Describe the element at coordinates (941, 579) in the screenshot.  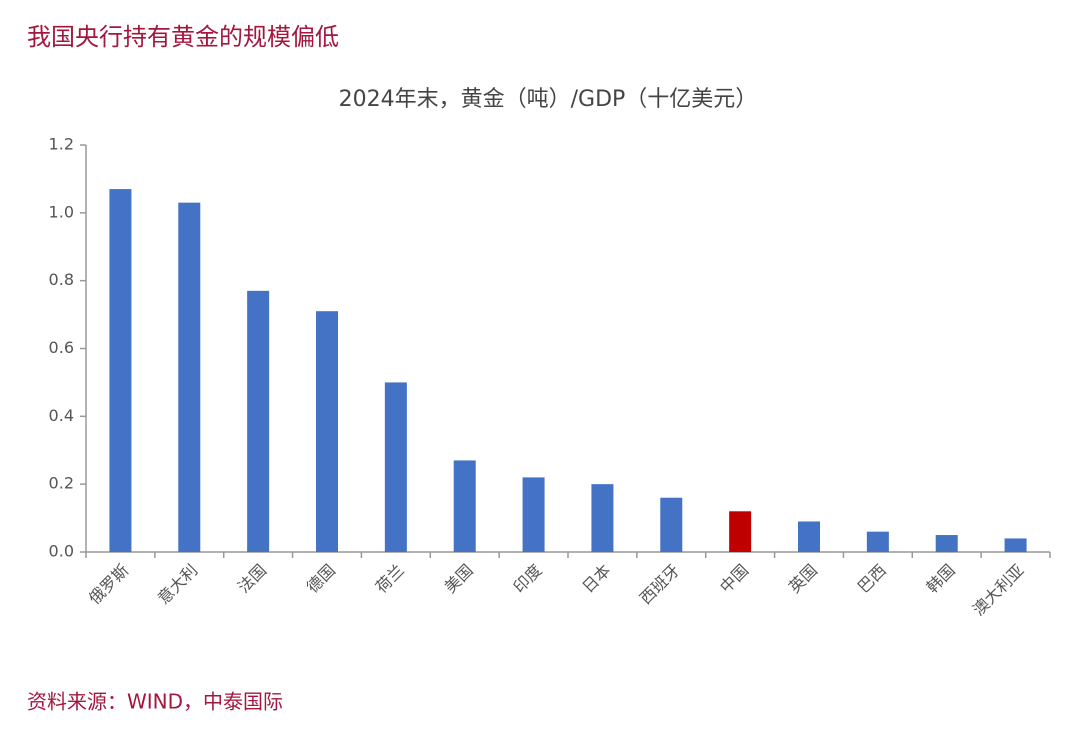
I see `x-tick-label: 韩国` at that location.